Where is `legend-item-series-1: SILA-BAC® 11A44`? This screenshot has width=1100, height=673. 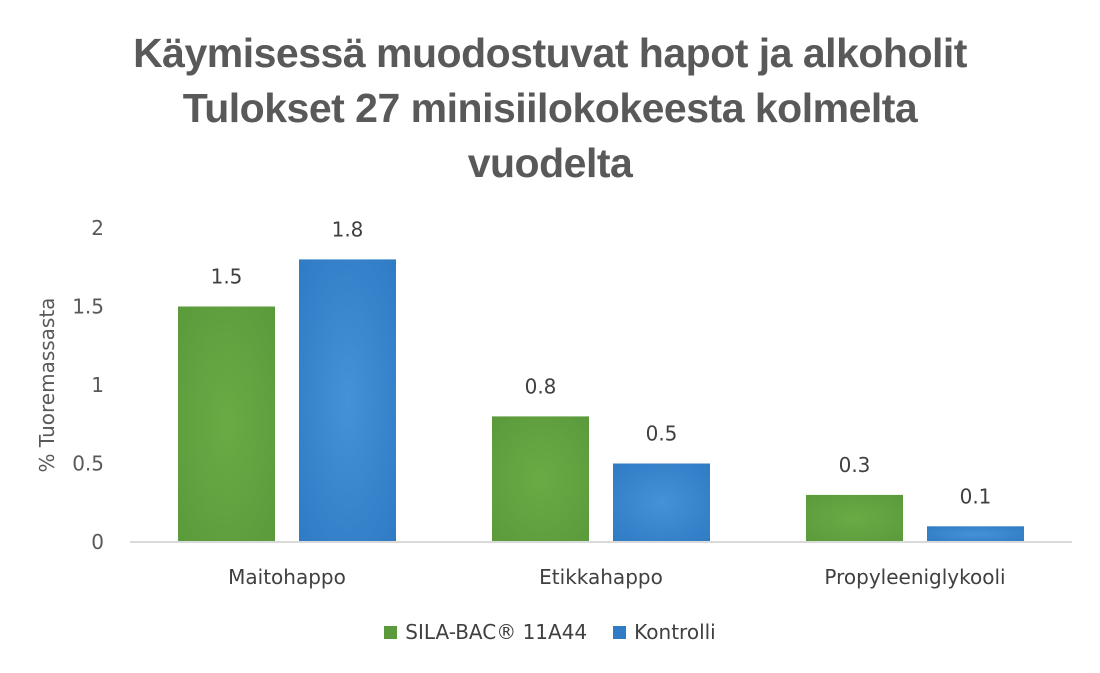
legend-item-series-1: SILA-BAC® 11A44 is located at coordinates (485, 632).